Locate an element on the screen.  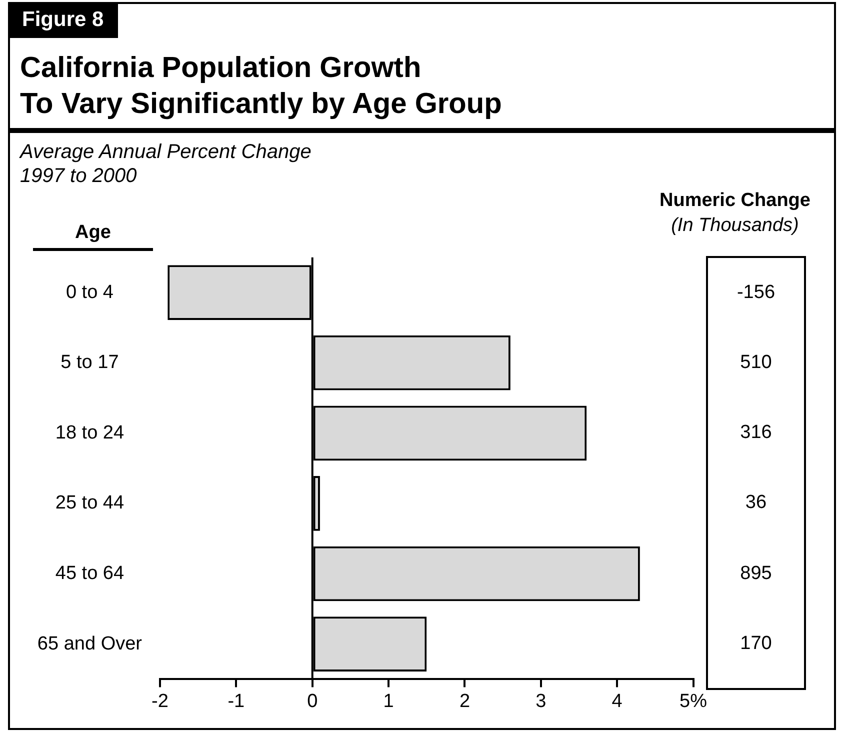
y-tick-label: 0 to 4 is located at coordinates (90, 292).